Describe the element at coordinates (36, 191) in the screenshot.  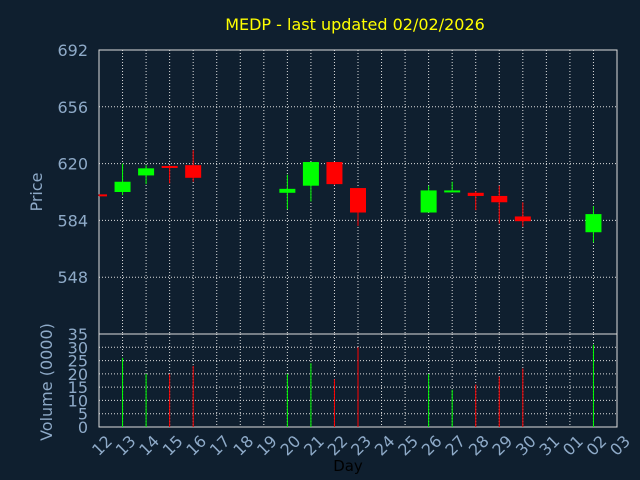
I see `price-axis-label: Price` at that location.